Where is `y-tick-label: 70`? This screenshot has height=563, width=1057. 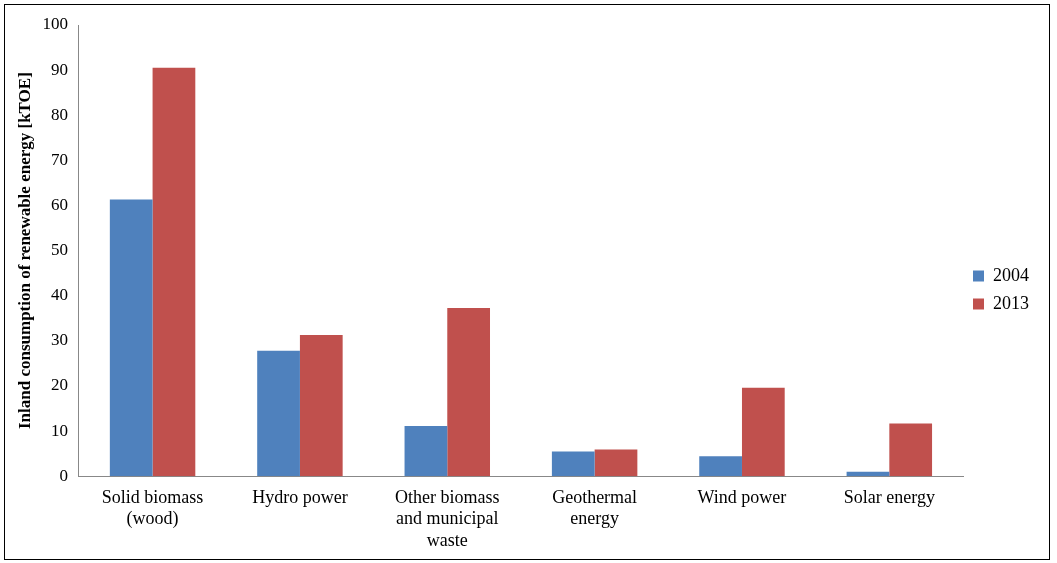
y-tick-label: 70 is located at coordinates (59, 159).